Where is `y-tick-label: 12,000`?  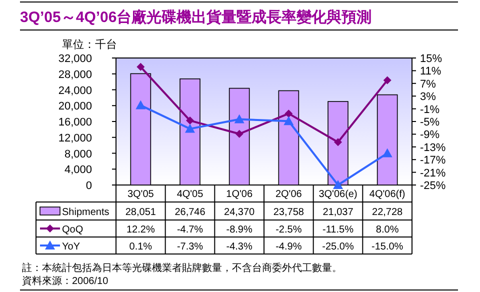
y-tick-label: 12,000 is located at coordinates (75, 138).